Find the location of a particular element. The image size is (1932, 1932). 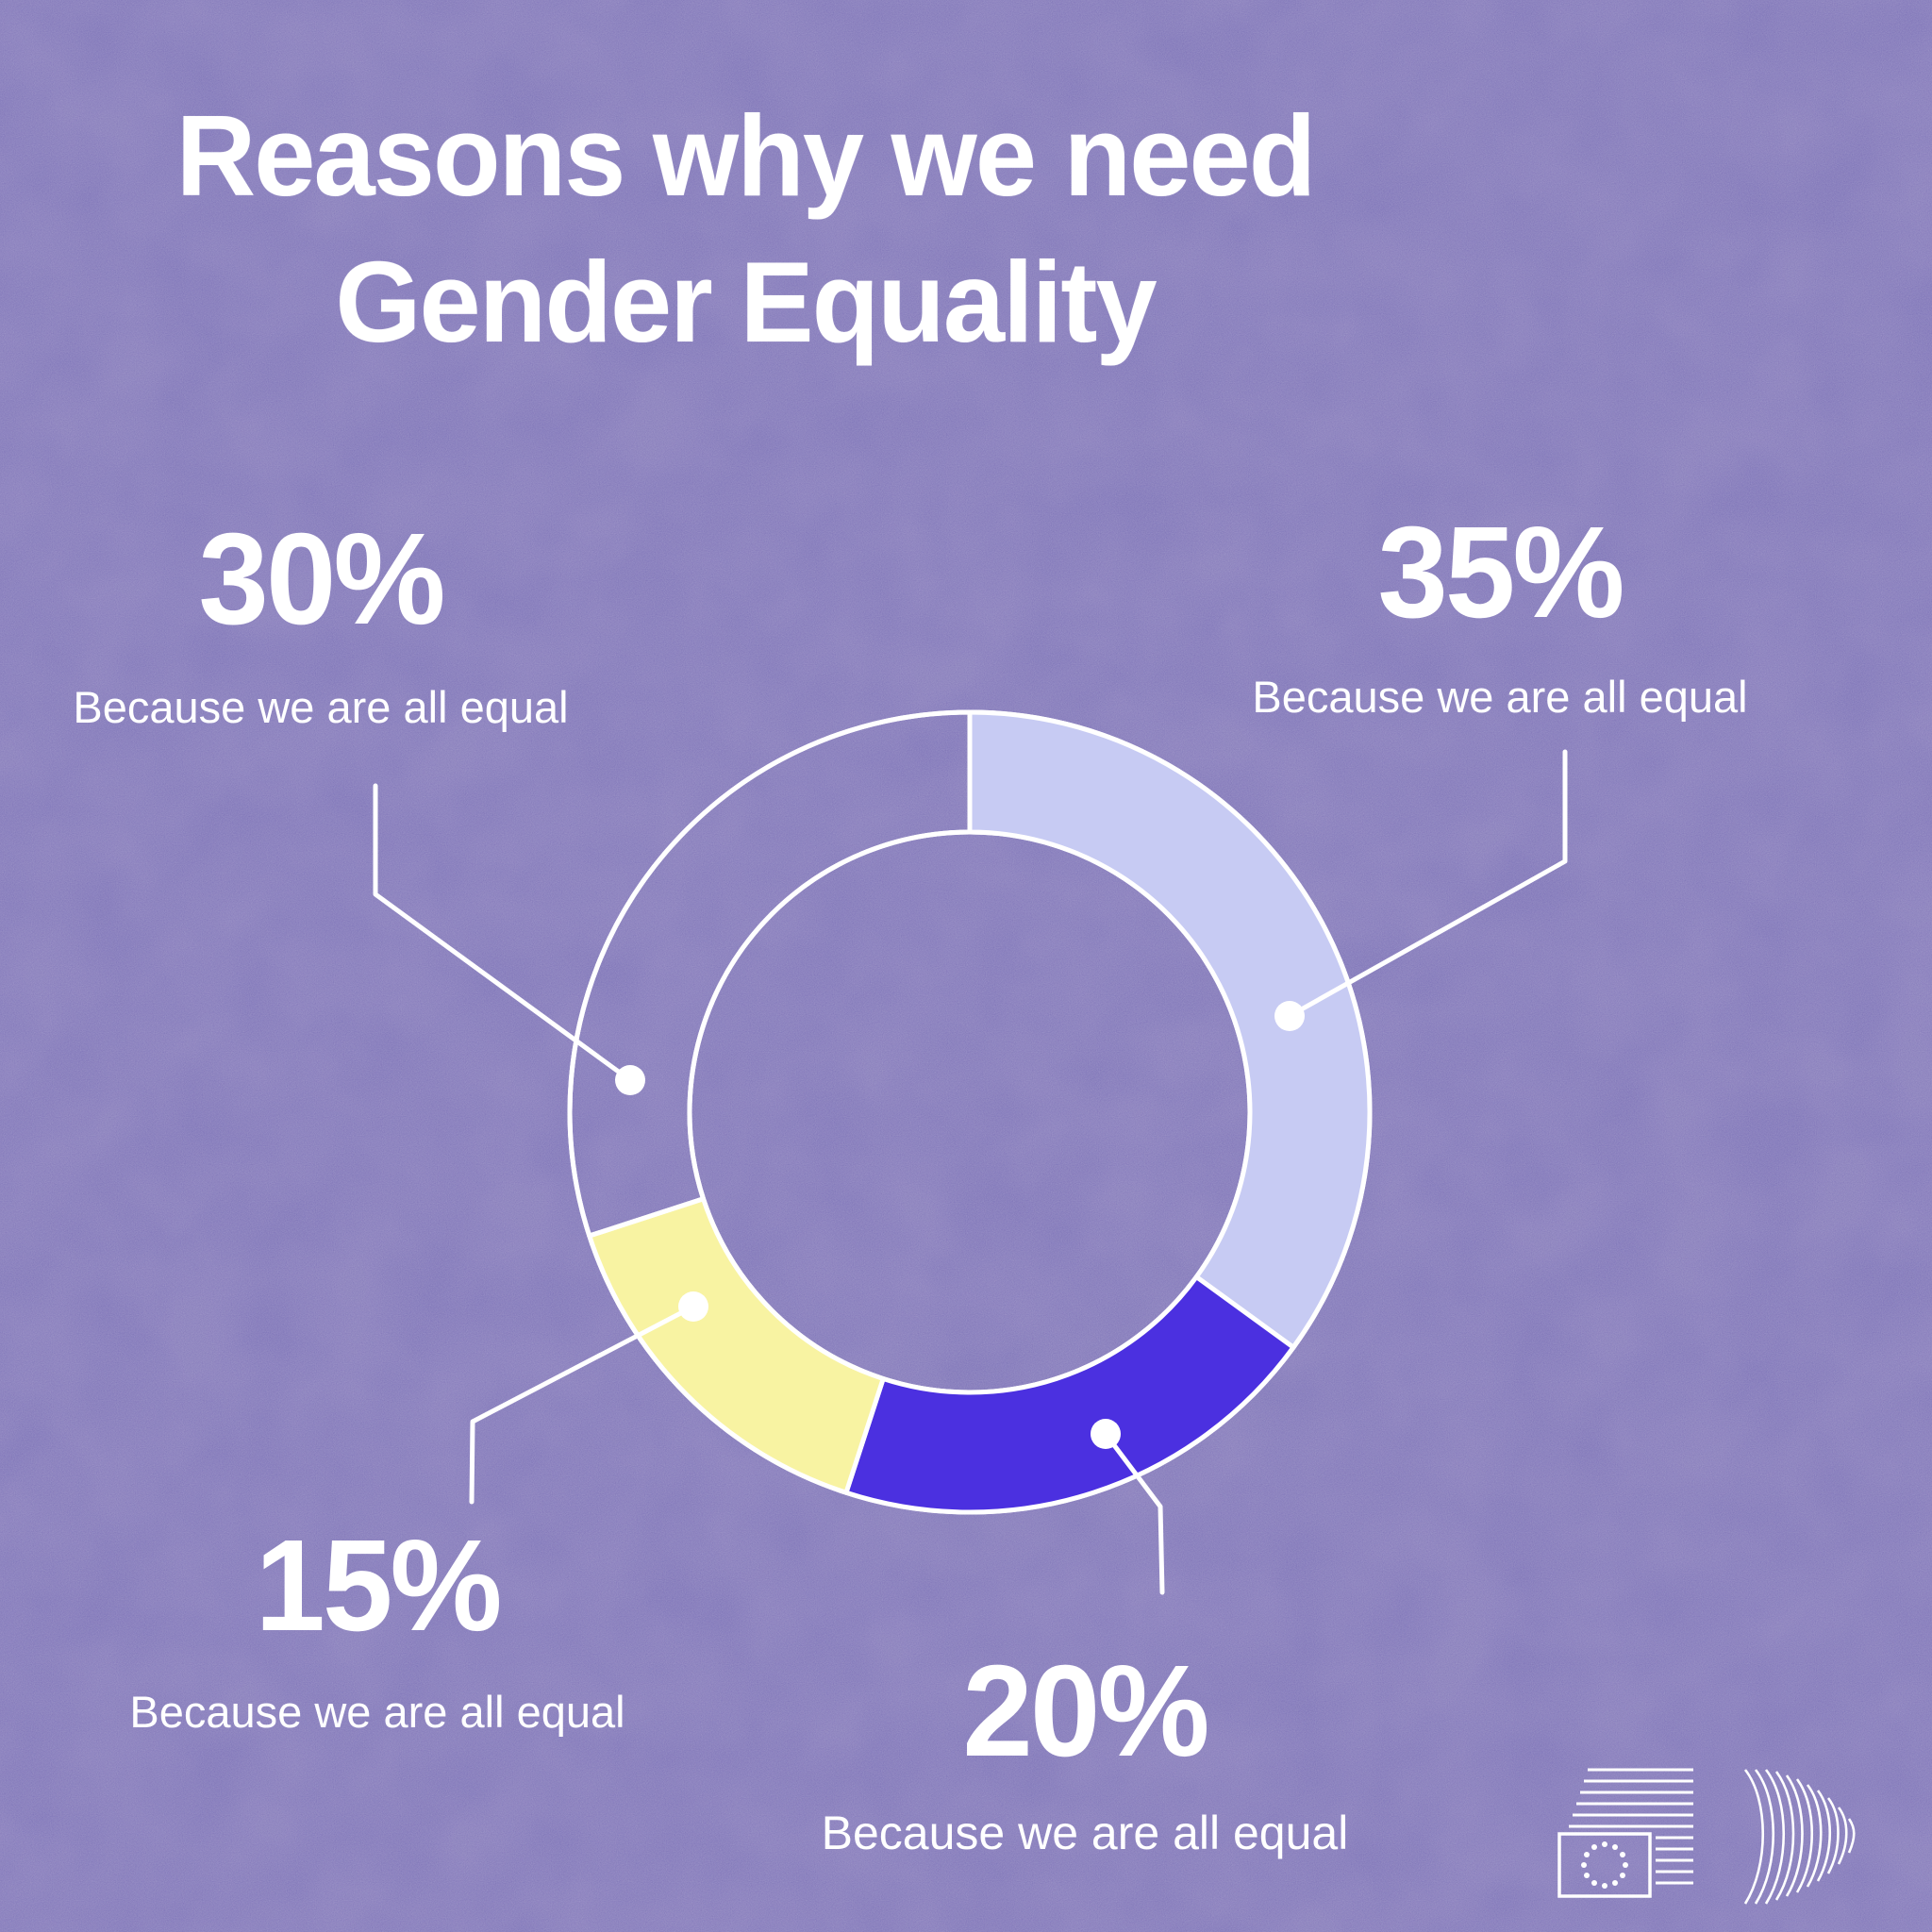

callout-35-percent: 35% Because we are all equal is located at coordinates (1500, 615).